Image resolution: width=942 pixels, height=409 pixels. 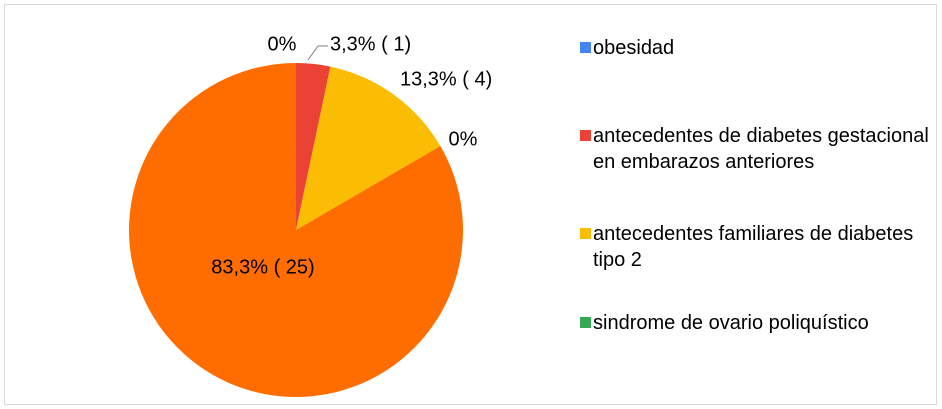 I want to click on data-label: 3,3% ( 1), so click(x=370, y=44).